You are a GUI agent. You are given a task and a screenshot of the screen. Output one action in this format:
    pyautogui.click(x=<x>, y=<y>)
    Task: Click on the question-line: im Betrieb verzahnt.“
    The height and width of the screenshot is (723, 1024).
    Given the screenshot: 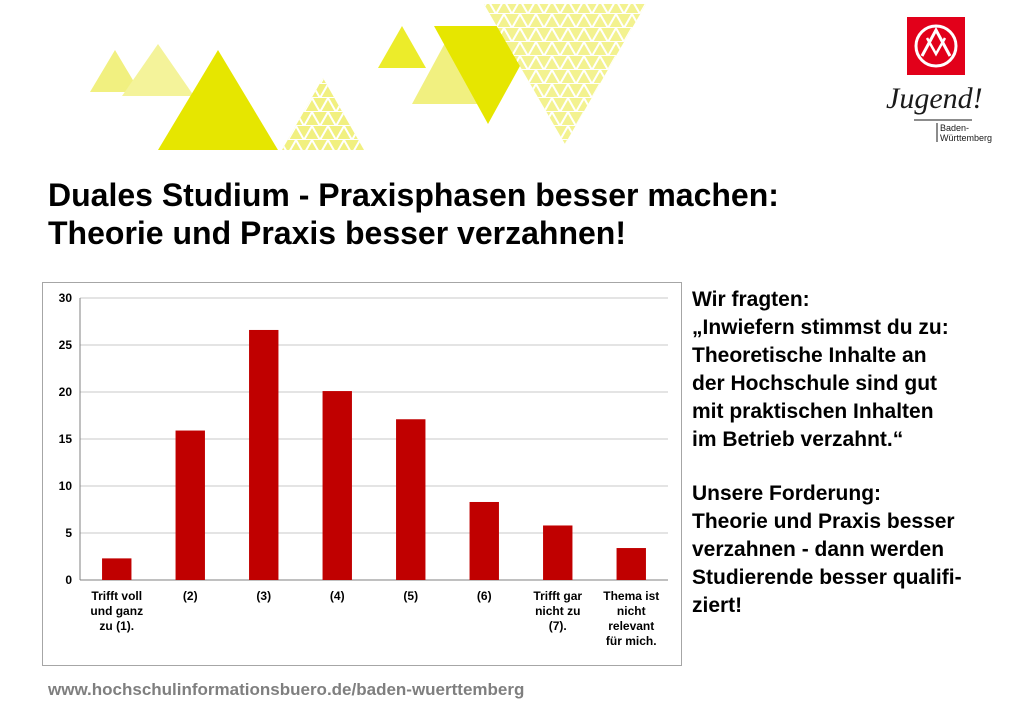 What is the action you would take?
    pyautogui.click(x=798, y=439)
    